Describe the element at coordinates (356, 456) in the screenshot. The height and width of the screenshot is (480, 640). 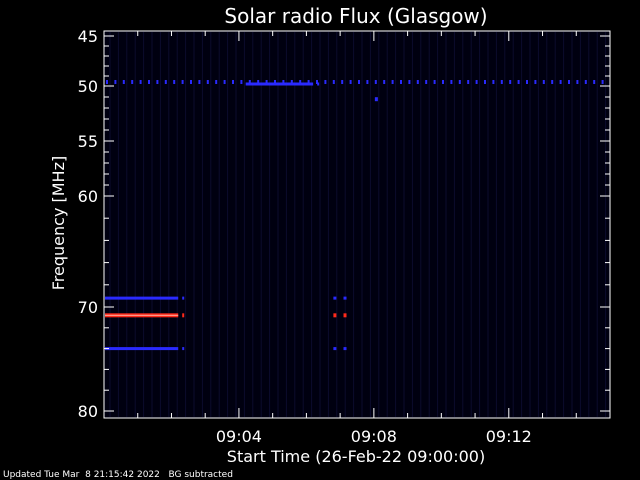
I see `x-axis-label: Start Time (26-Feb-22 09:00:00)` at that location.